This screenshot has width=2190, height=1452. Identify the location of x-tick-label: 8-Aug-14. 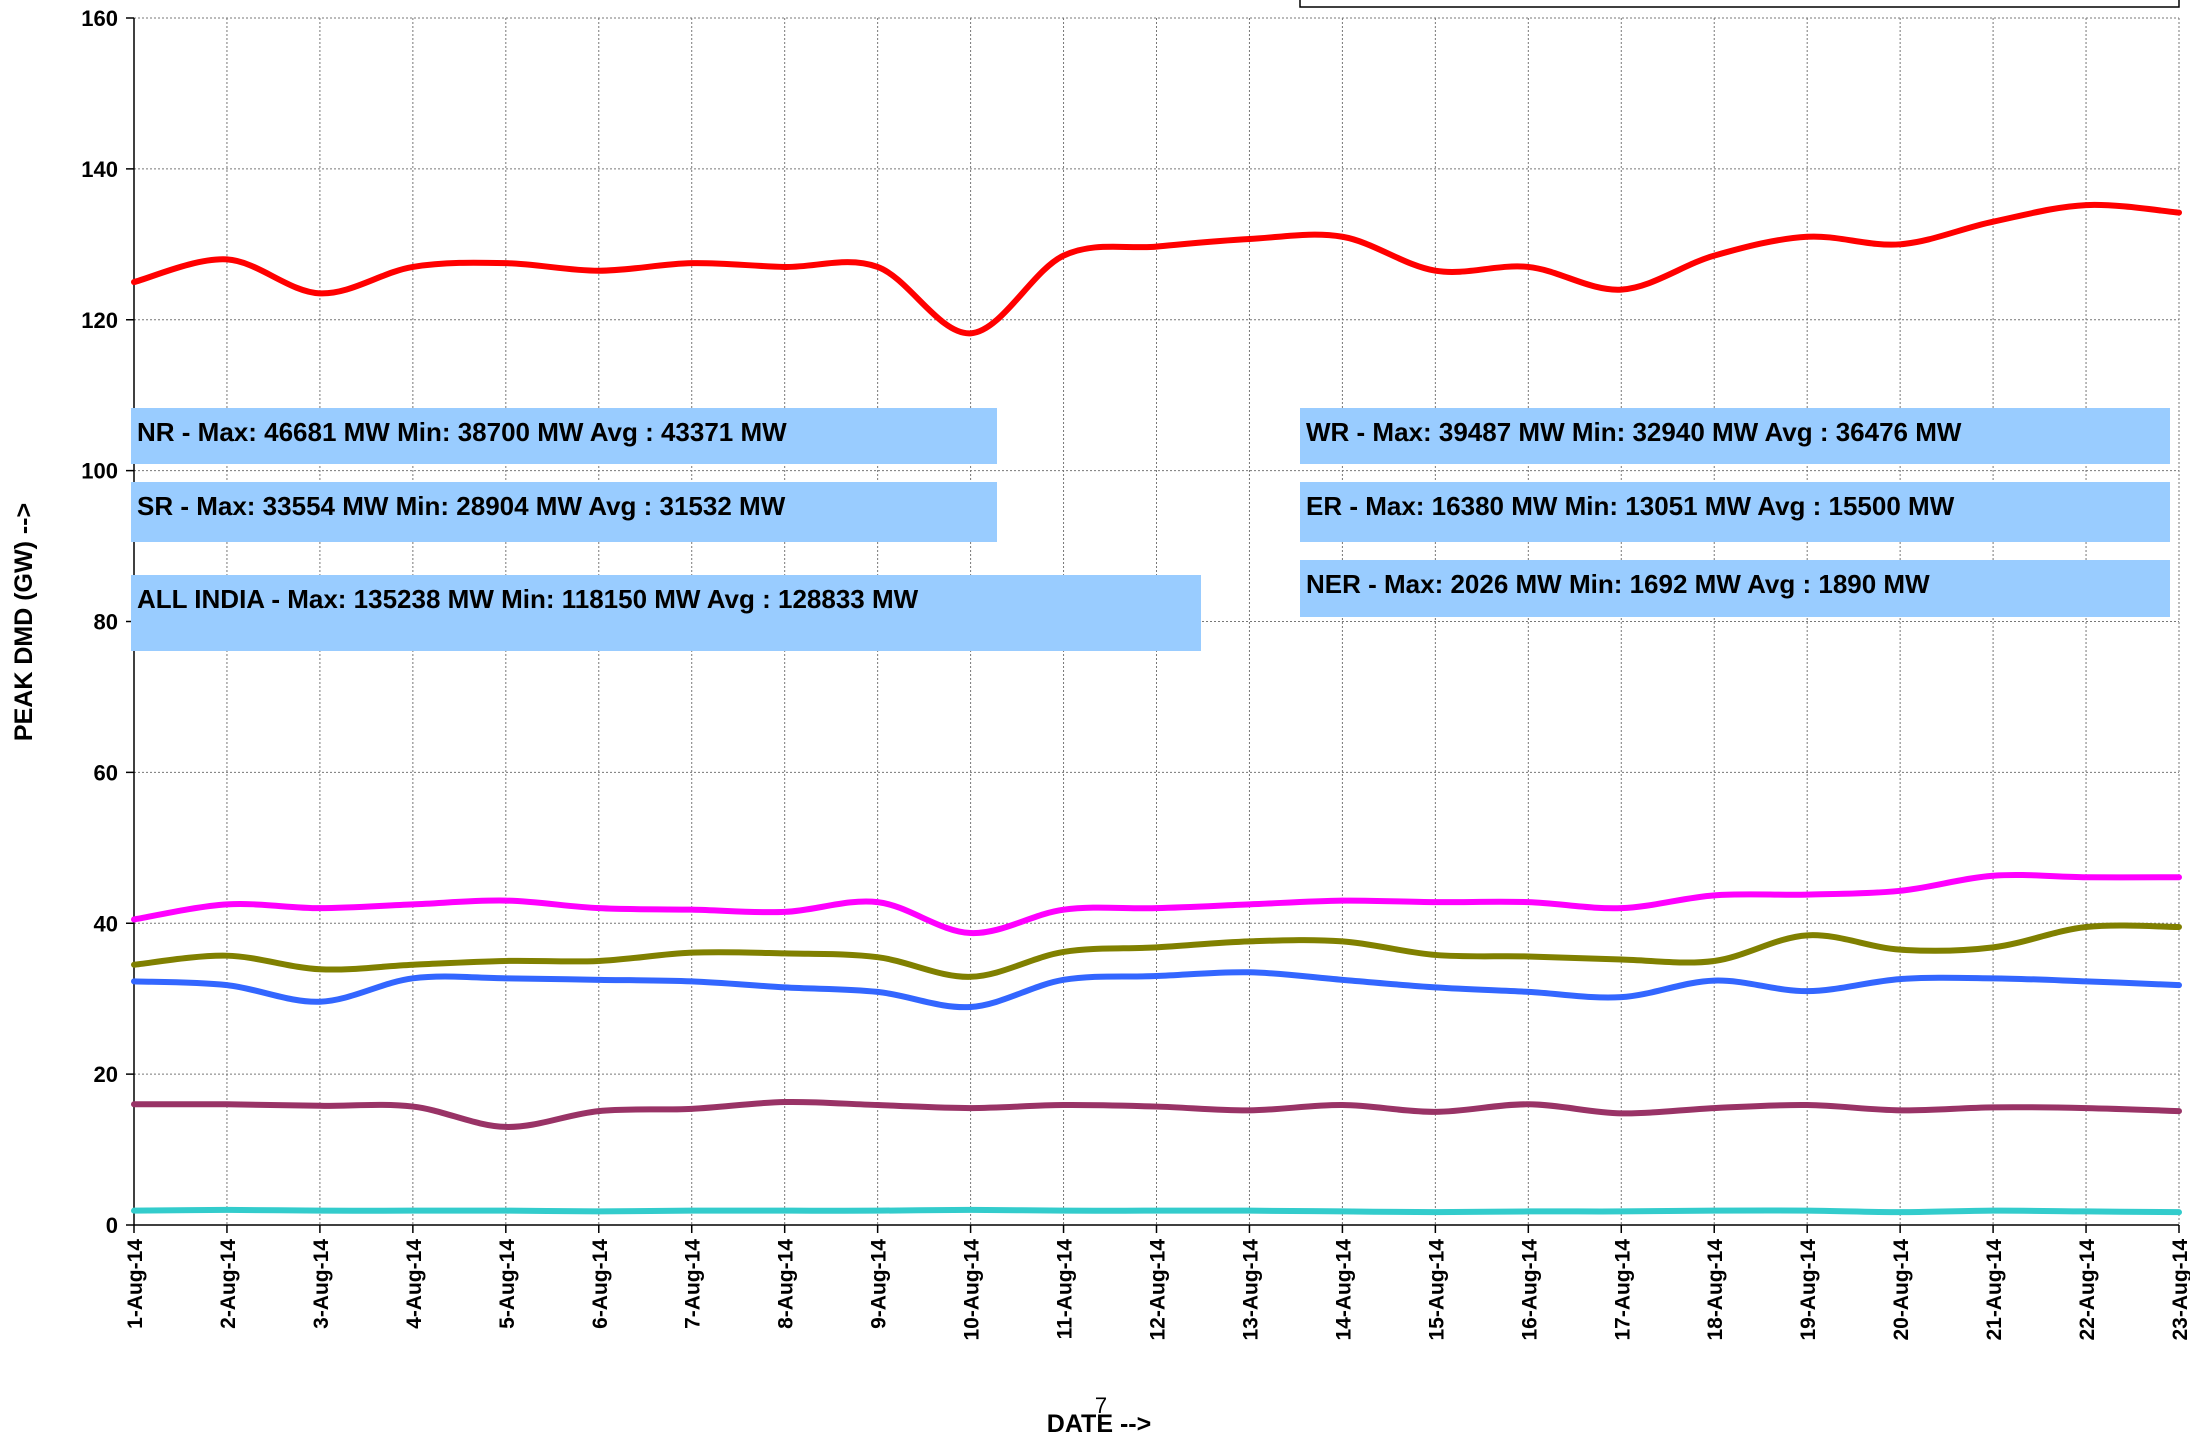
(786, 1284).